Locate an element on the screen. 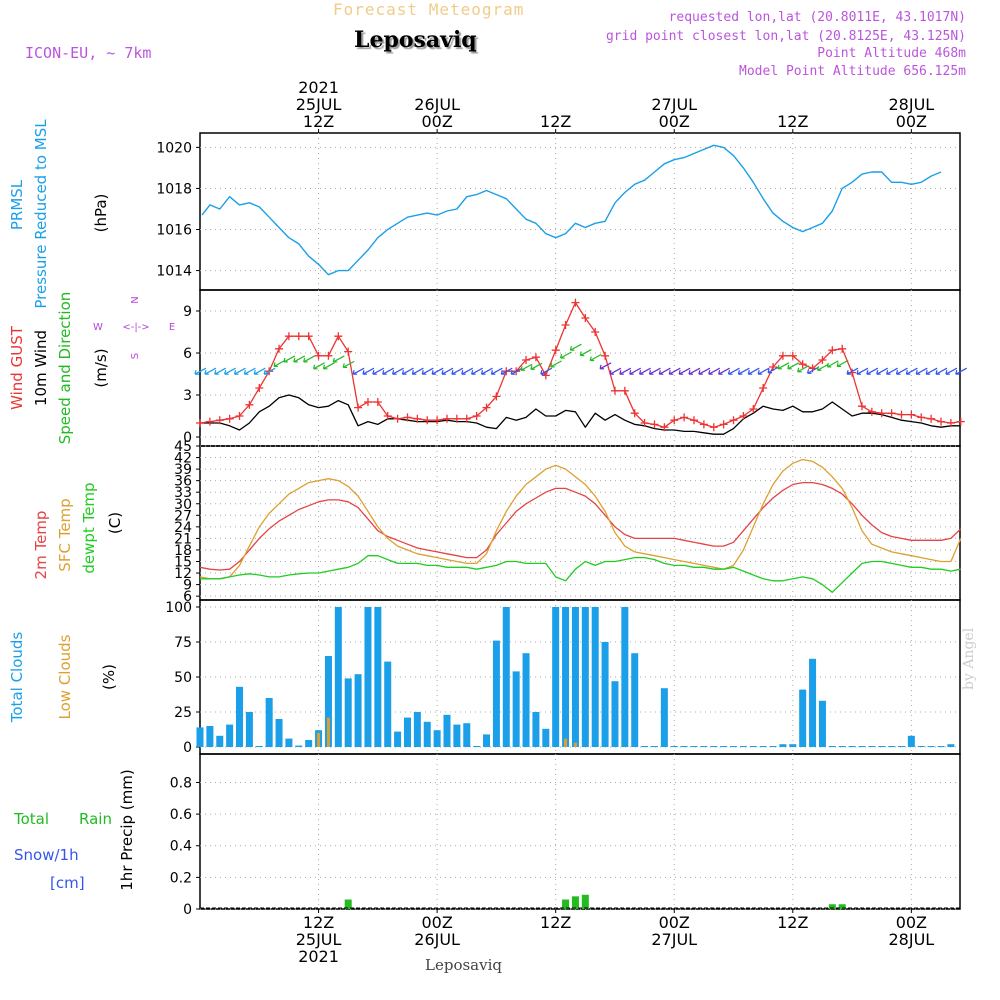 The height and width of the screenshot is (1000, 1000). temperature-ytick-label: 15 is located at coordinates (183, 563).